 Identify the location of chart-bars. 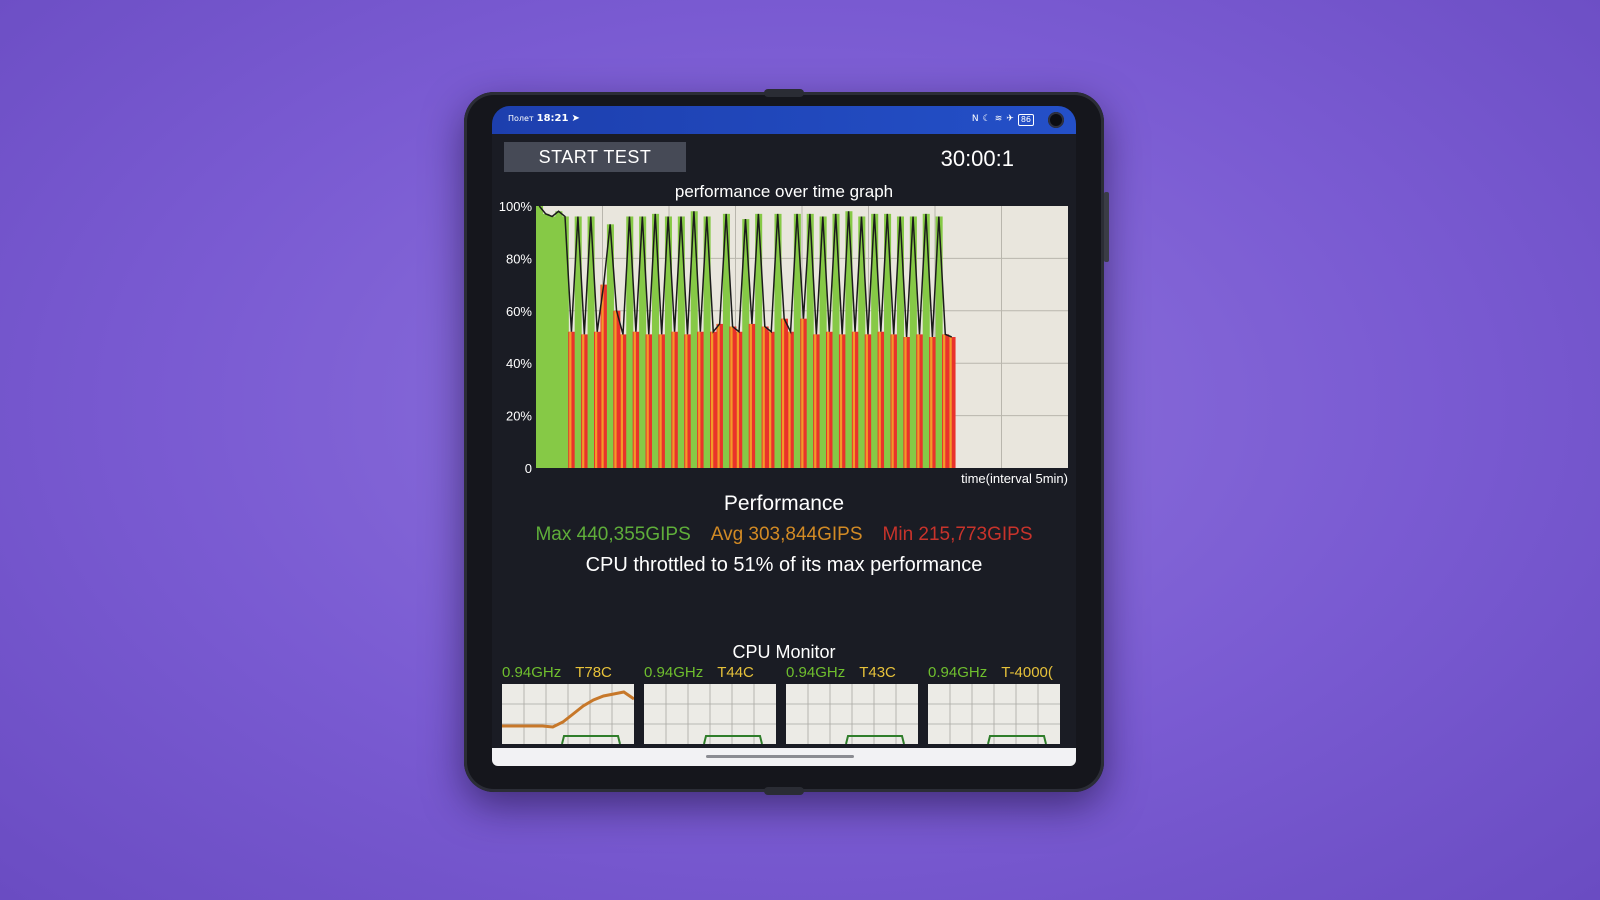
(746, 337).